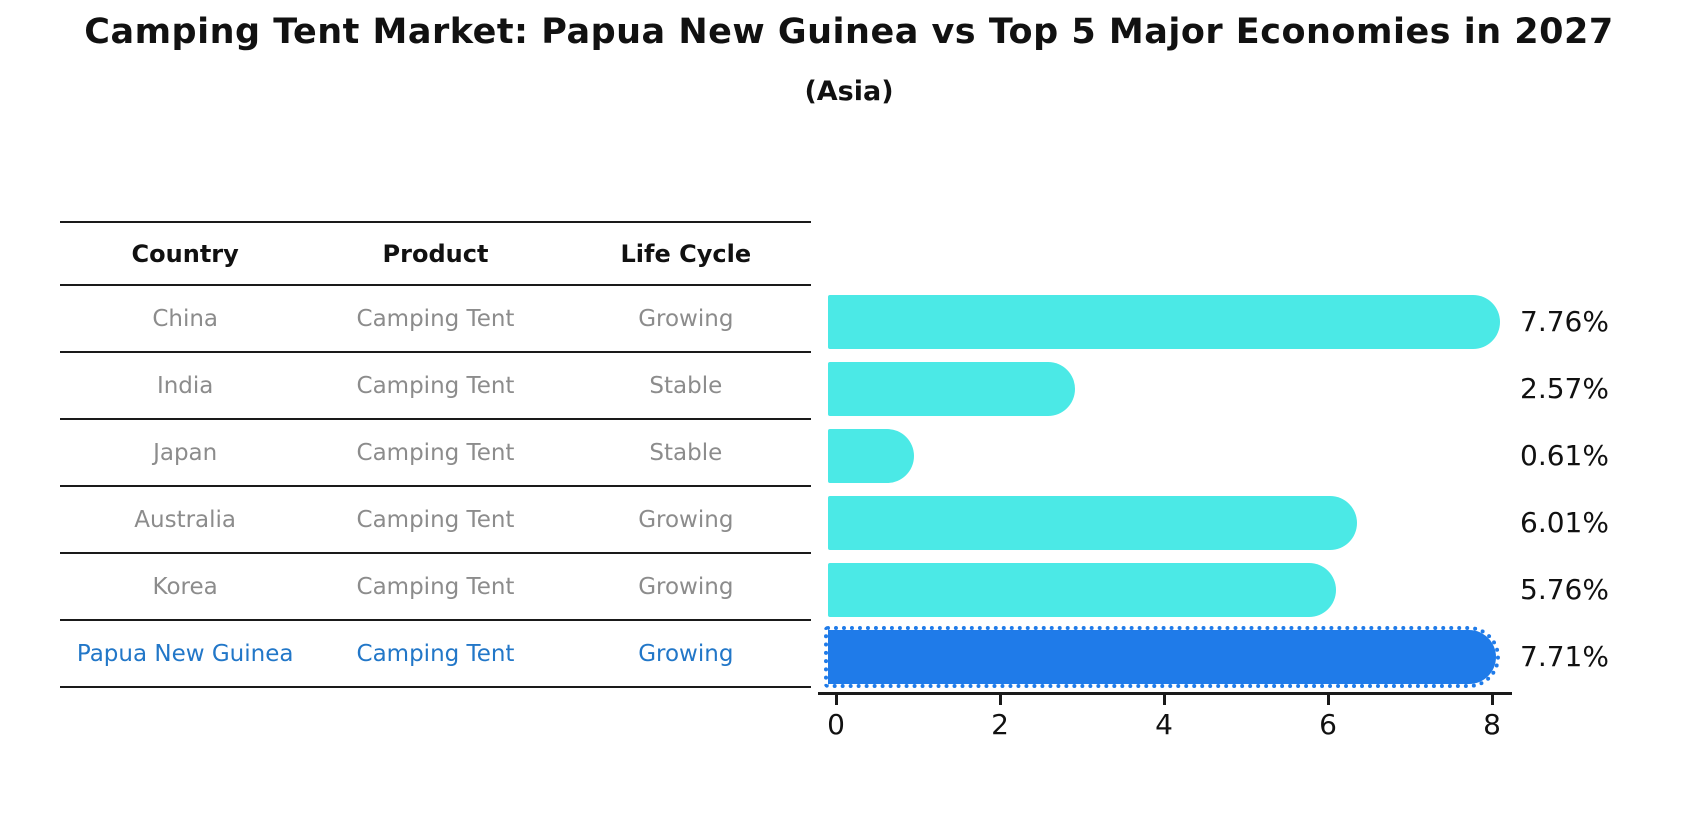  What do you see at coordinates (1000, 724) in the screenshot?
I see `x-tick-label: 2` at bounding box center [1000, 724].